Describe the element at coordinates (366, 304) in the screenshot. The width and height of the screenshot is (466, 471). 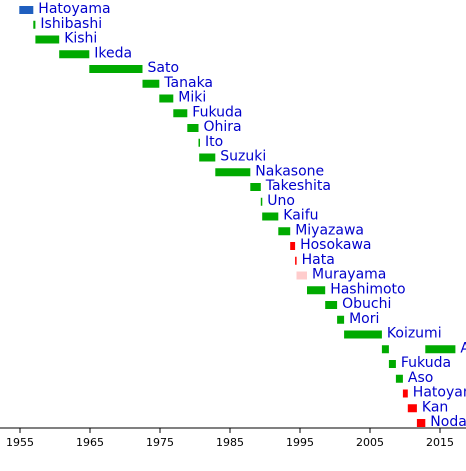
I see `label-obuchi: Obuchi` at that location.